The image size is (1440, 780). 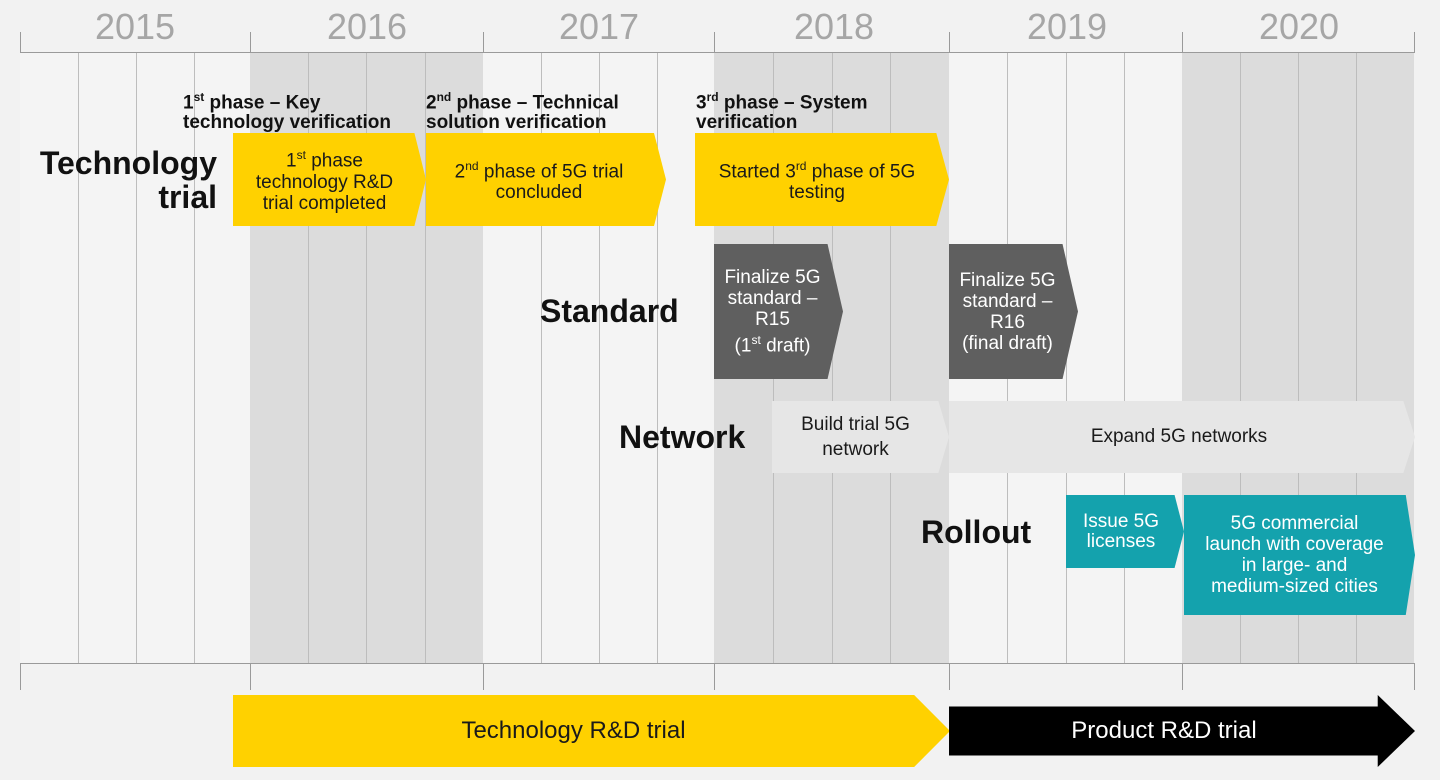 I want to click on phase-1-title: 1st phase – Key technology verification, so click(x=287, y=112).